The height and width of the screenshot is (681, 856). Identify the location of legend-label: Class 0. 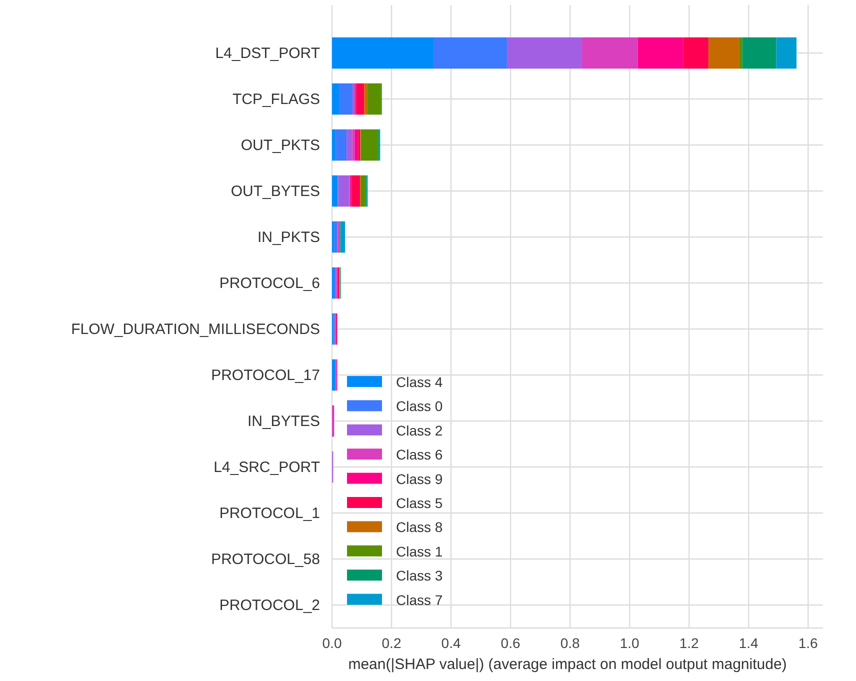
(419, 406).